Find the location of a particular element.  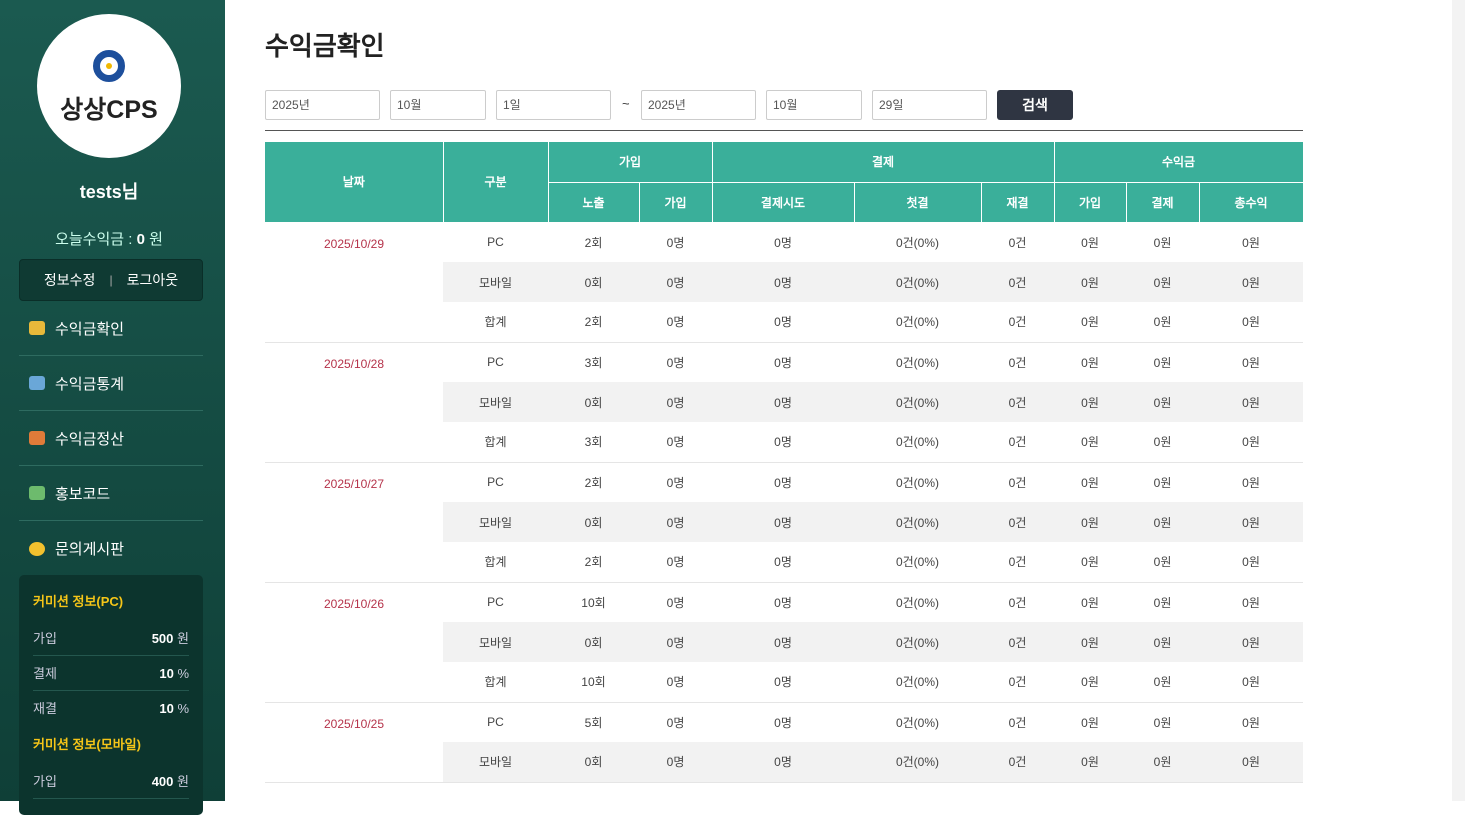

user-name: tests님 is located at coordinates (109, 192).